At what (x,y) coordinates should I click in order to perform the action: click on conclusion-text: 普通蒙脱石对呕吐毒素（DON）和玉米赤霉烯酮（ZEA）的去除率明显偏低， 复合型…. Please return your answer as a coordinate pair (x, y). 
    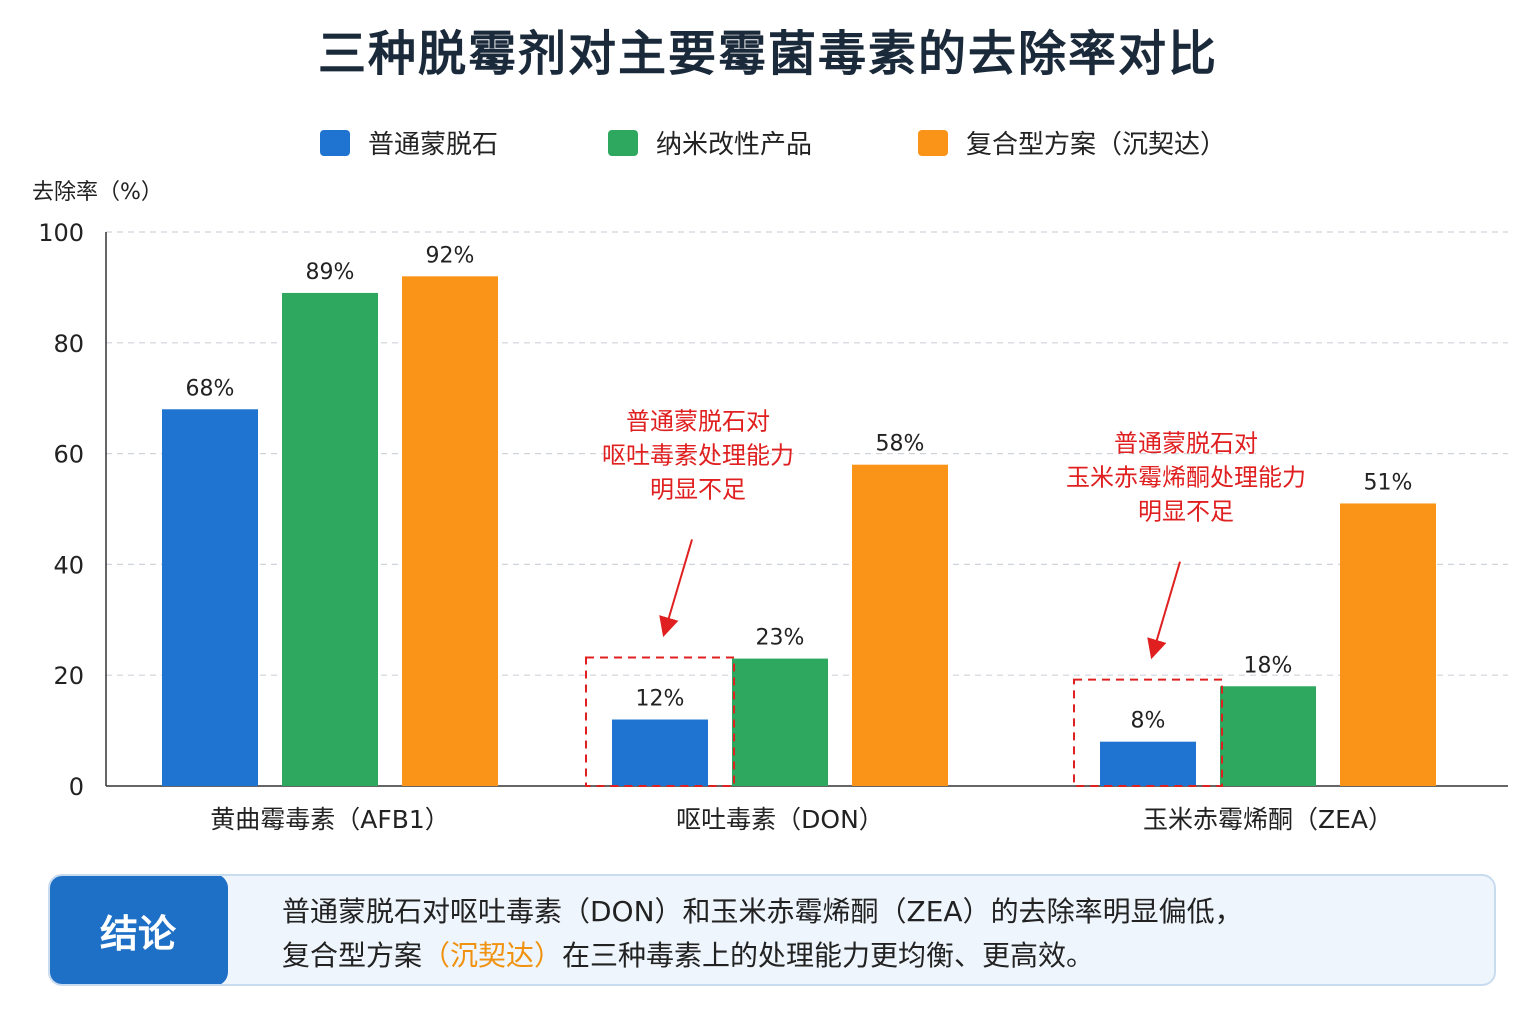
    Looking at the image, I should click on (762, 934).